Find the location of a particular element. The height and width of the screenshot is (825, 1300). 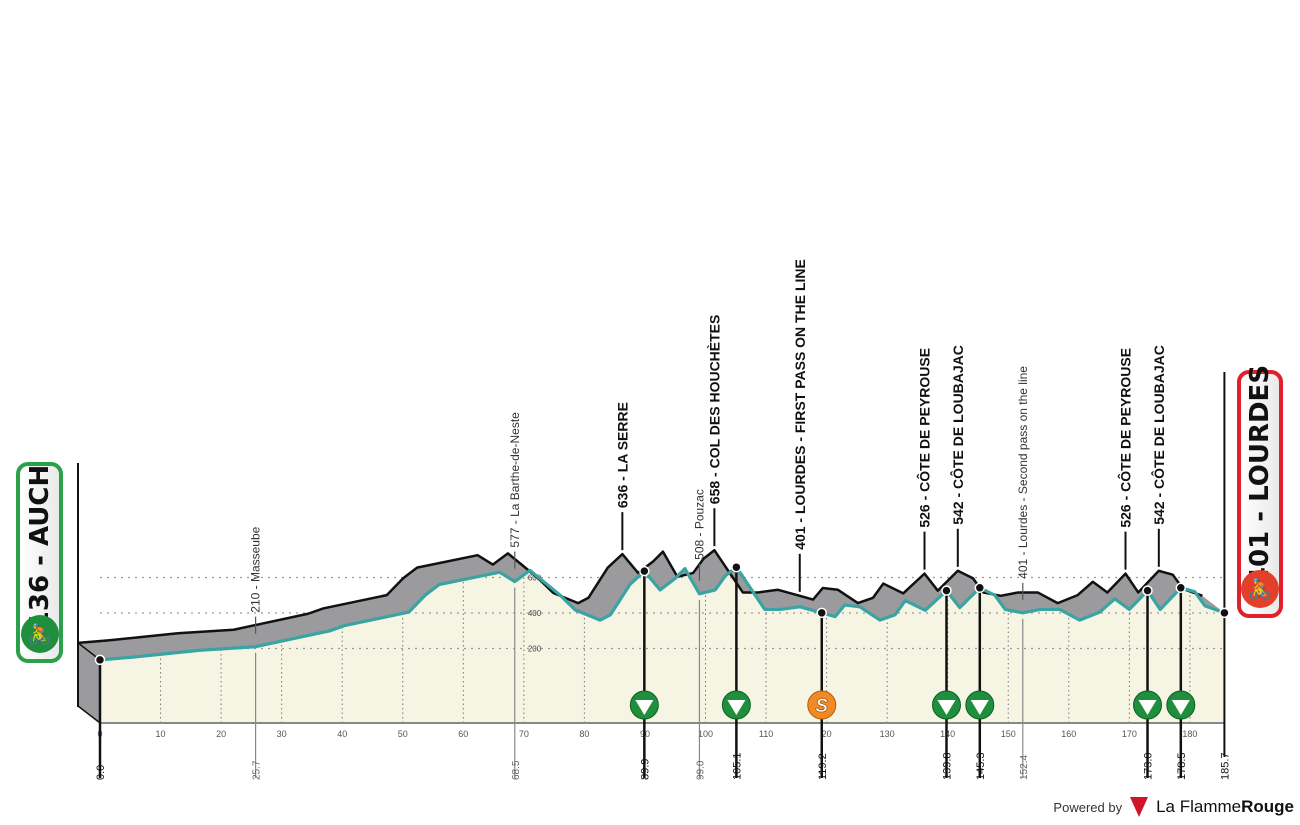

x-tick-label: 130 is located at coordinates (887, 734).